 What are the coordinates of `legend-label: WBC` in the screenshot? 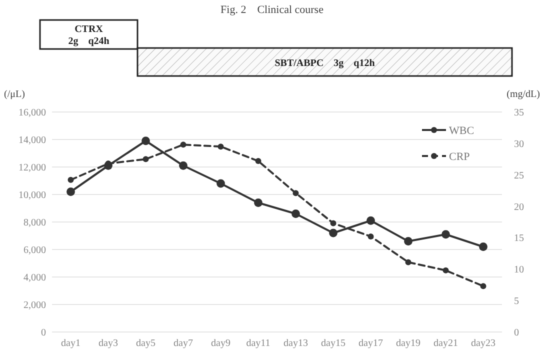 It's located at (461, 131).